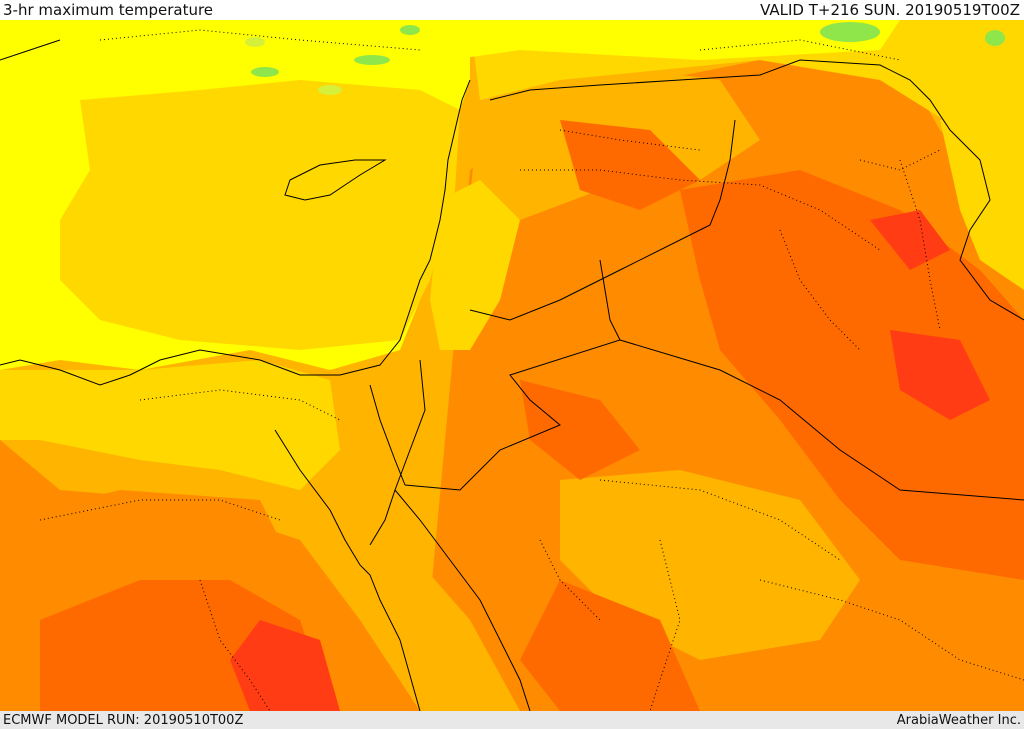 The width and height of the screenshot is (1024, 729). What do you see at coordinates (747, 90) in the screenshot?
I see `anatolia-band` at bounding box center [747, 90].